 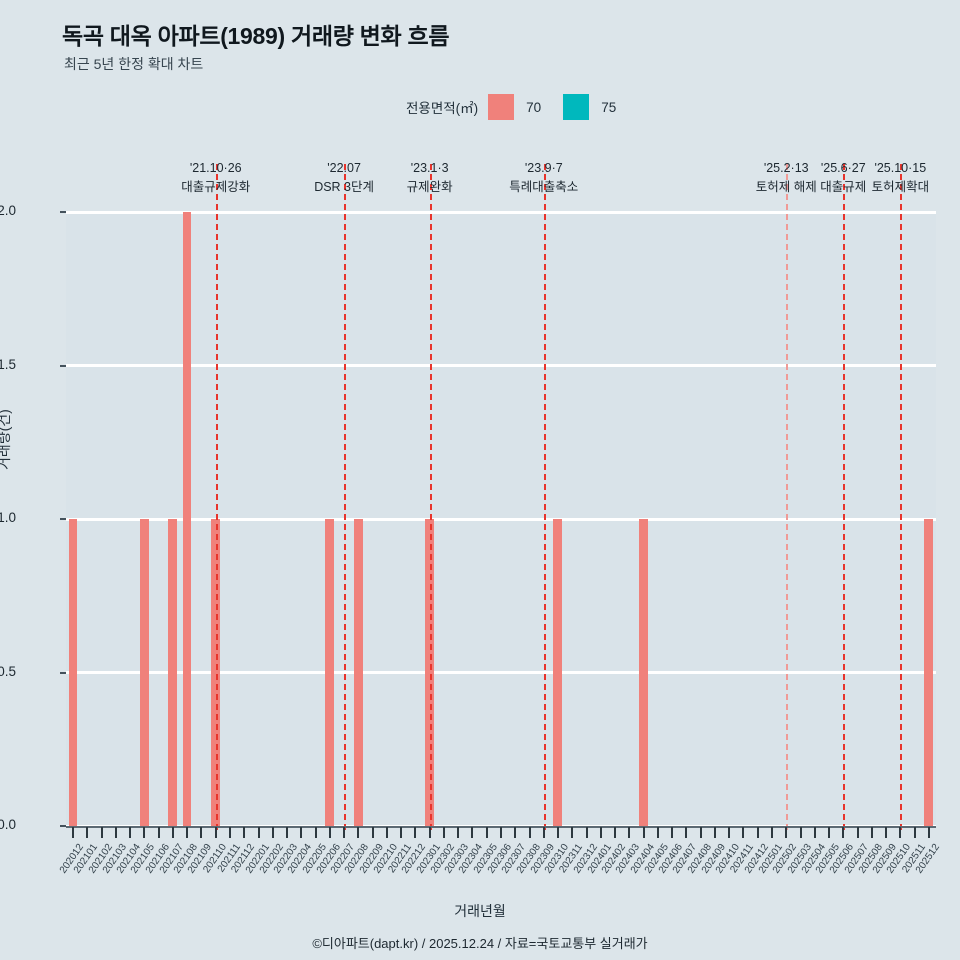 I want to click on annotation-date: '25.6·27, so click(x=843, y=168).